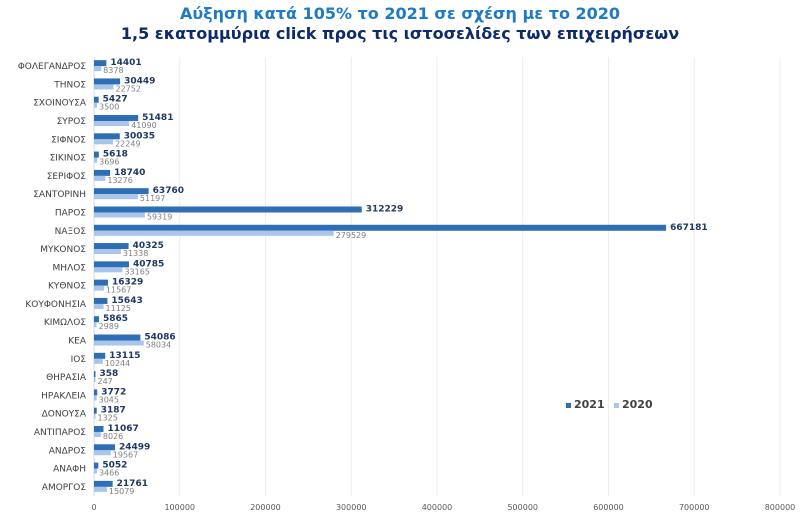 The image size is (800, 516). What do you see at coordinates (589, 404) in the screenshot?
I see `legend-label-2021: 2021` at bounding box center [589, 404].